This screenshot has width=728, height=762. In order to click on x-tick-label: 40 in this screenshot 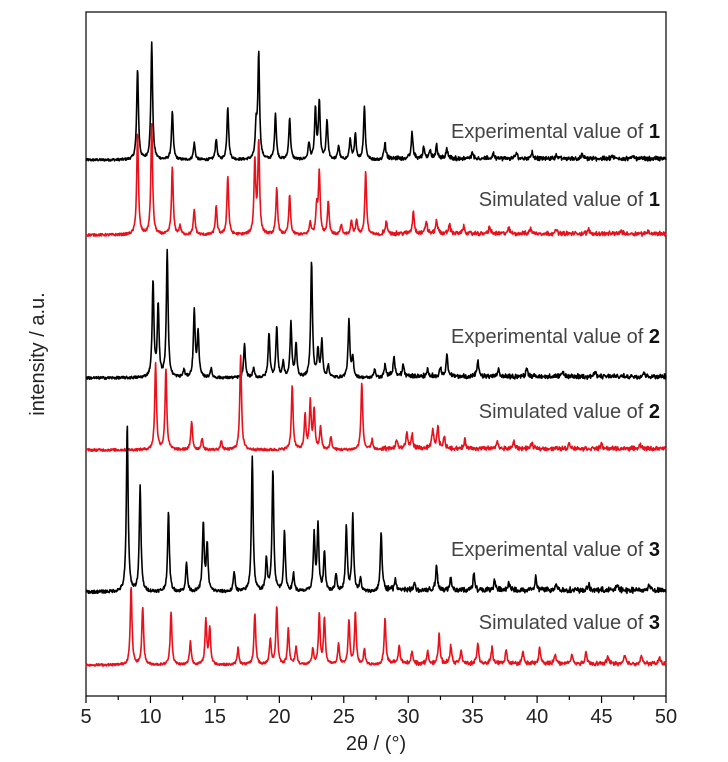, I will do `click(537, 717)`.